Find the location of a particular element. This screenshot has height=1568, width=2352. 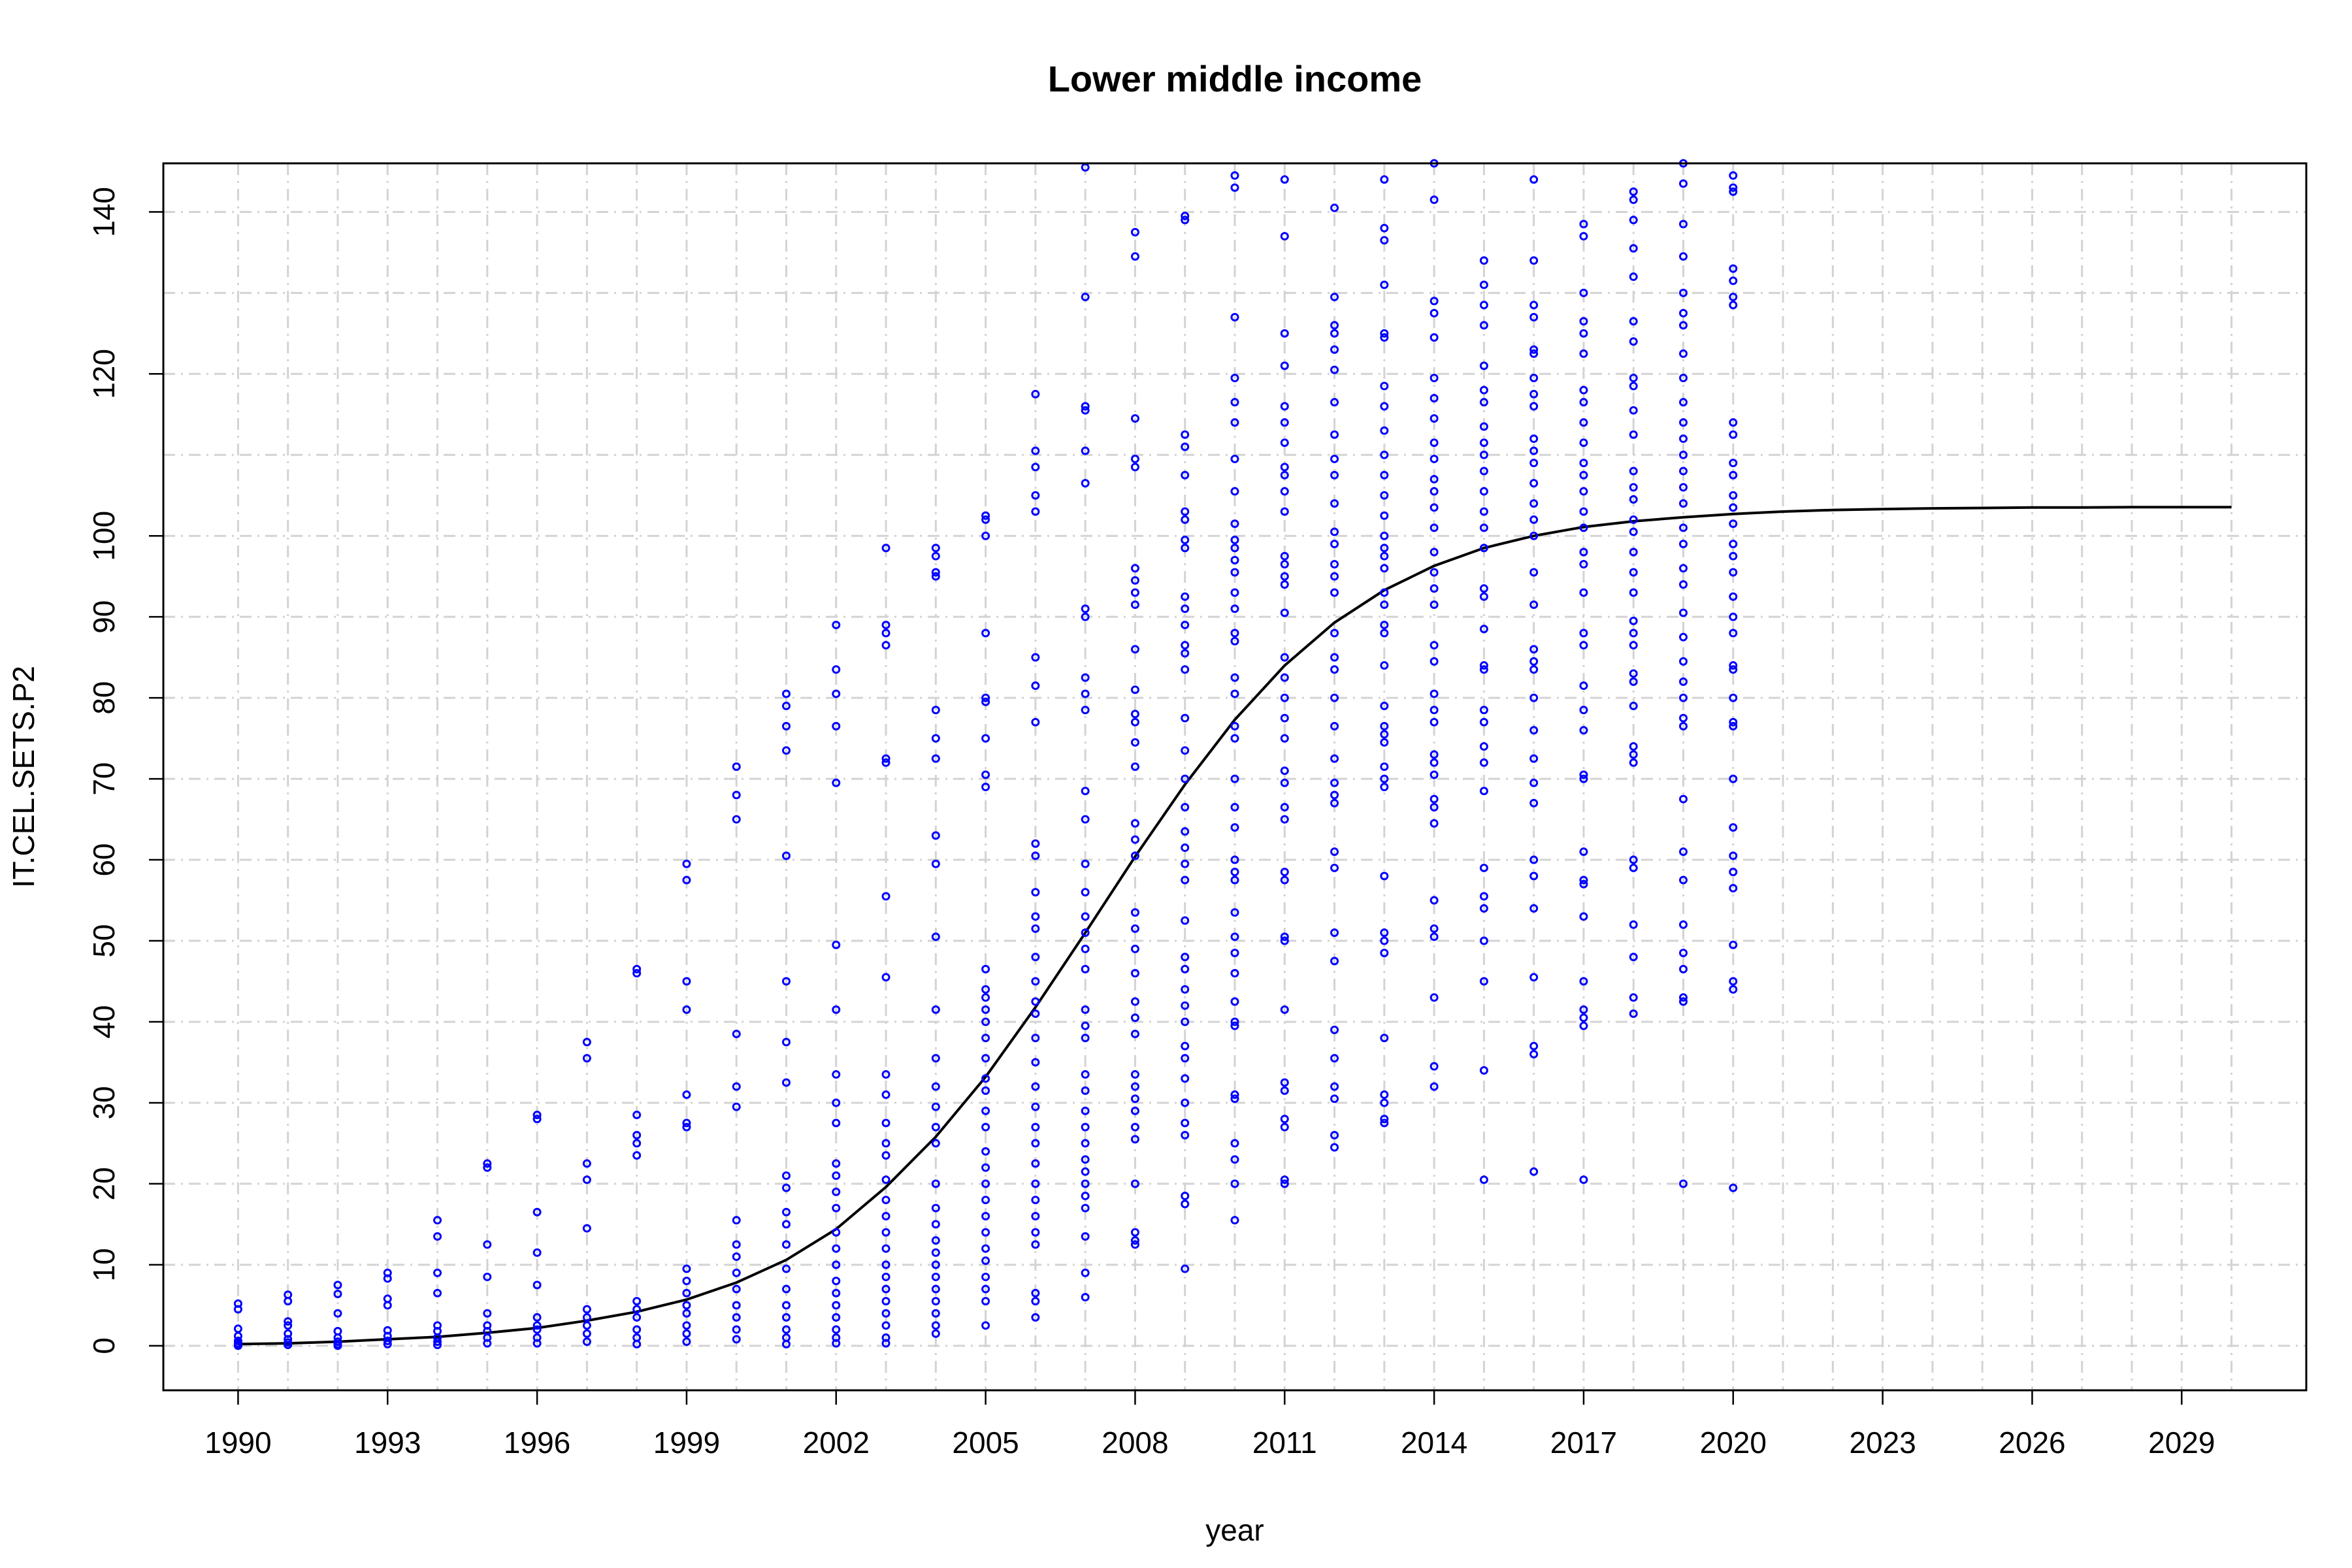

x-tick-label: 2017 is located at coordinates (1583, 1443).